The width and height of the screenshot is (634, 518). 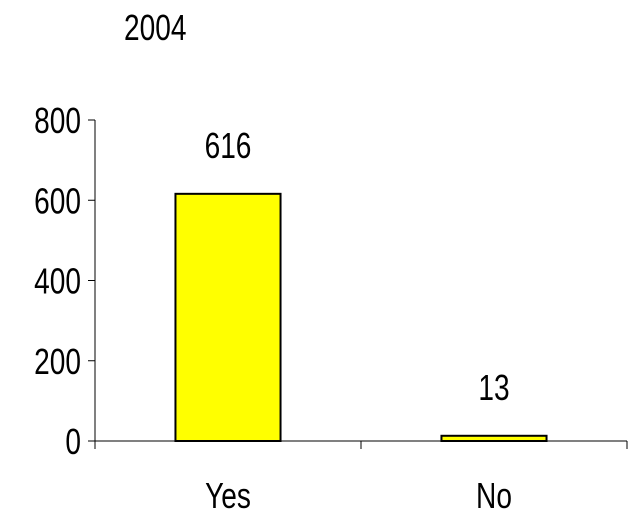 I want to click on y-tick-label: 0, so click(x=73, y=442).